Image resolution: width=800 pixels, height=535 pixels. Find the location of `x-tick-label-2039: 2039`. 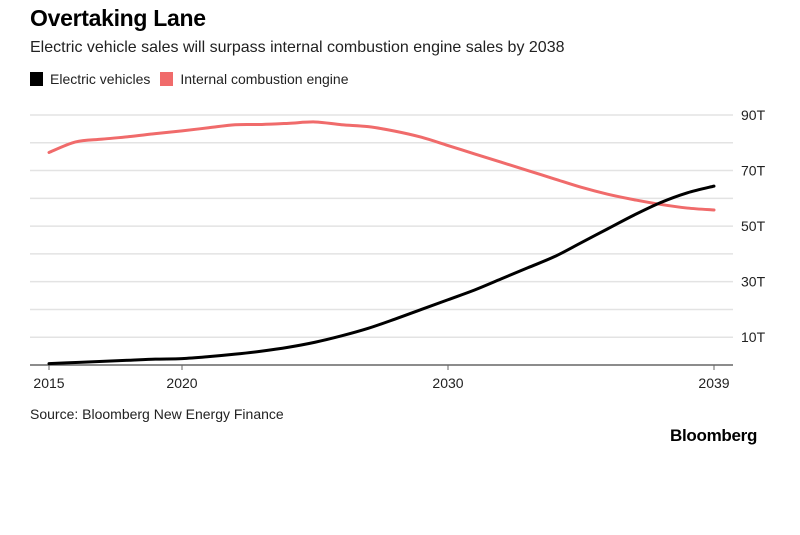

x-tick-label-2039: 2039 is located at coordinates (713, 383).